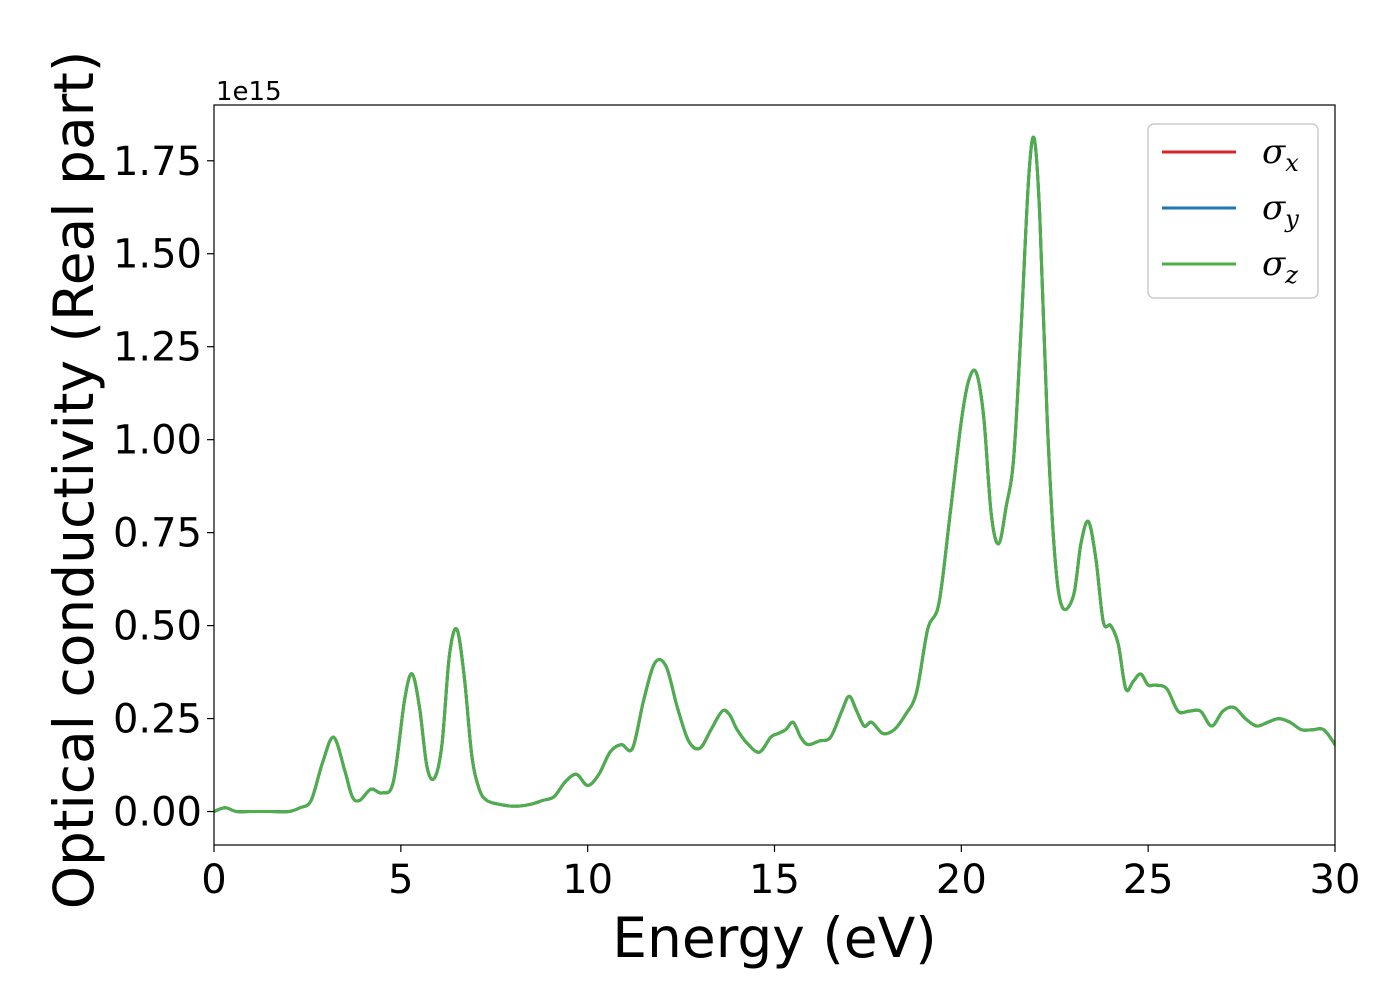  I want to click on x-tick-label: 15, so click(774, 880).